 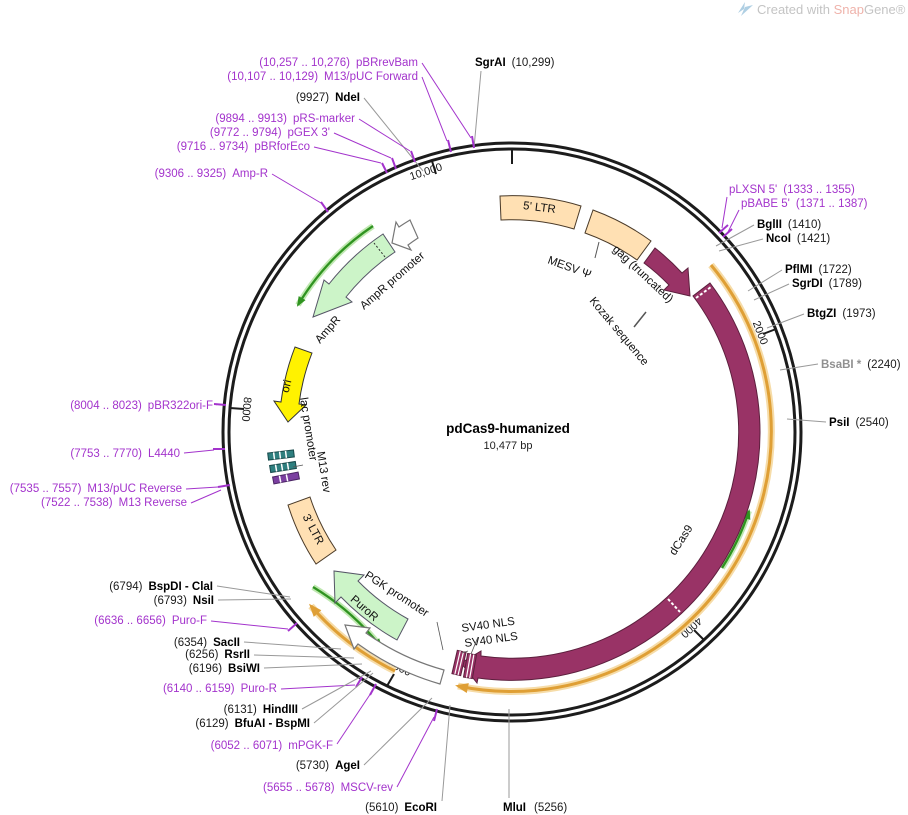 I want to click on svg-text:(9894 .. 9913)pRS-marker: (9894 .. 9913) pRS-marker, so click(x=285, y=119).